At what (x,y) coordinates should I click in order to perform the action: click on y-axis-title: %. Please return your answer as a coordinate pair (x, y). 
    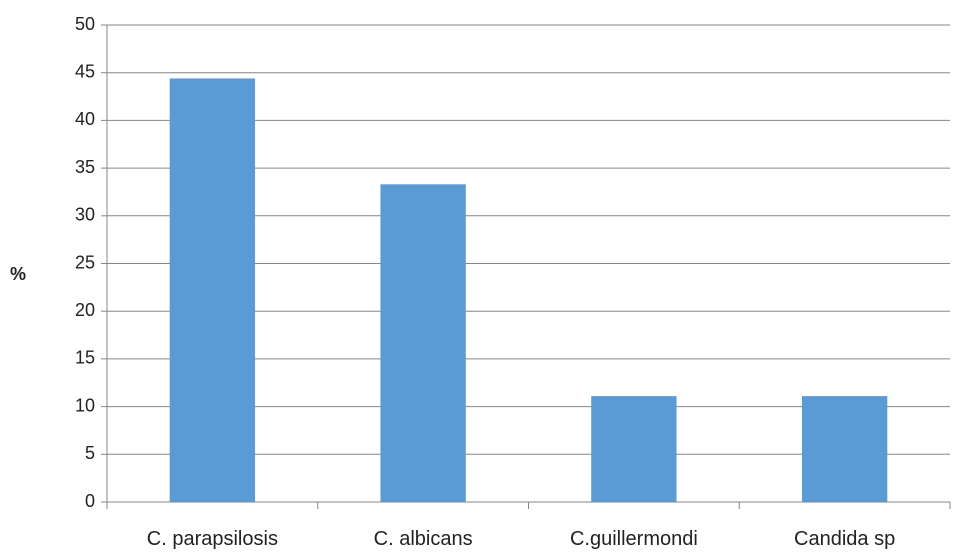
    Looking at the image, I should click on (18, 274).